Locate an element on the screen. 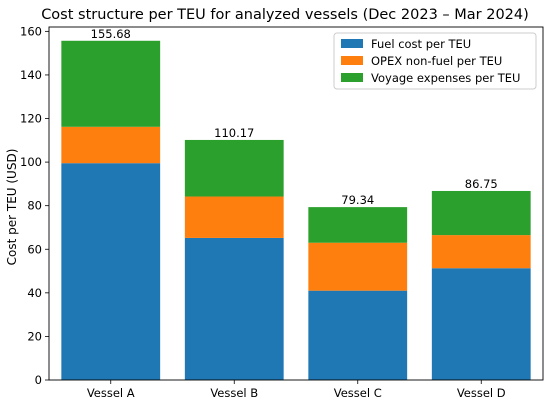  x-tick-label-2: Vessel B is located at coordinates (234, 393).